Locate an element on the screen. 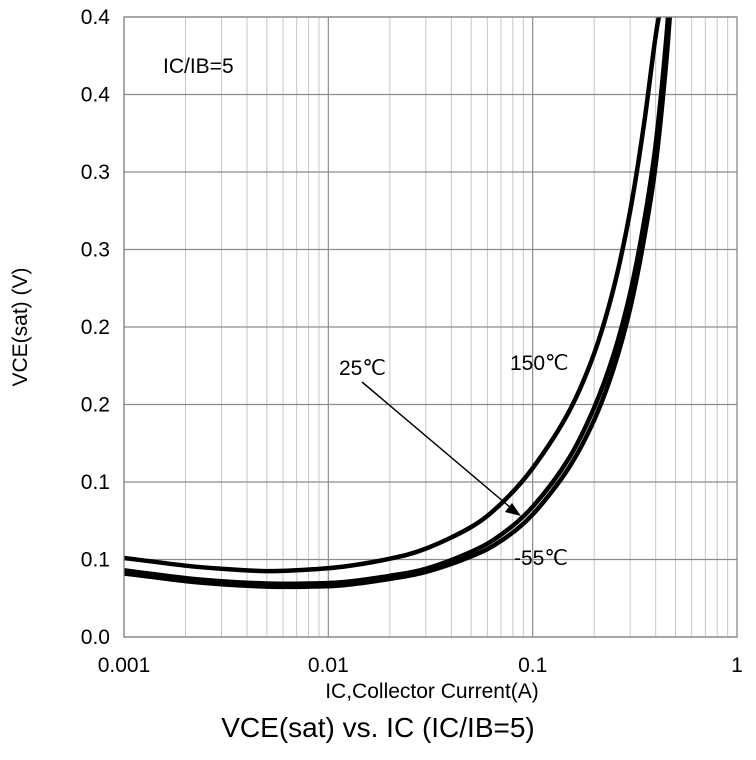  chart-caption: VCE(sat) vs. IC (IC/IB=5) is located at coordinates (378, 727).